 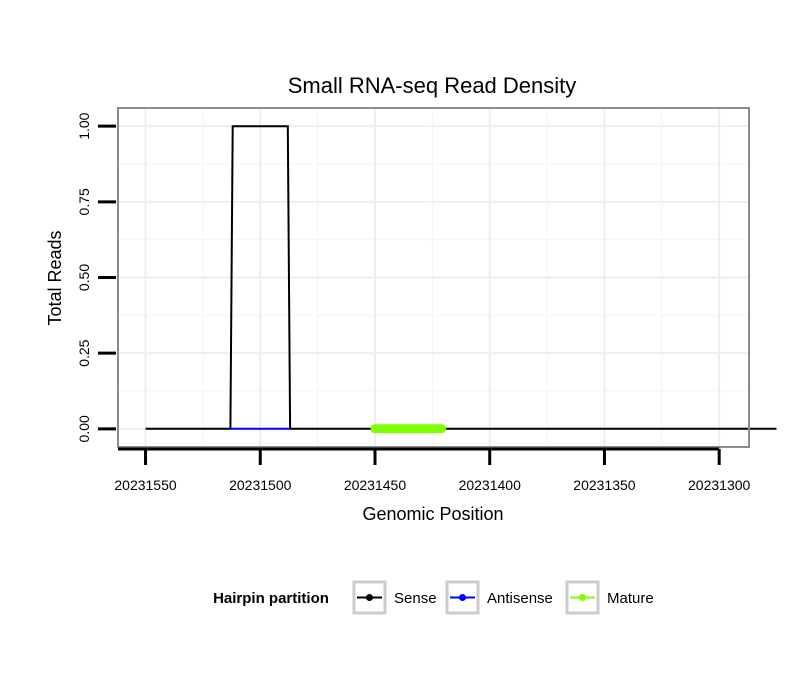 What do you see at coordinates (415, 598) in the screenshot?
I see `legend-item-label: Sense` at bounding box center [415, 598].